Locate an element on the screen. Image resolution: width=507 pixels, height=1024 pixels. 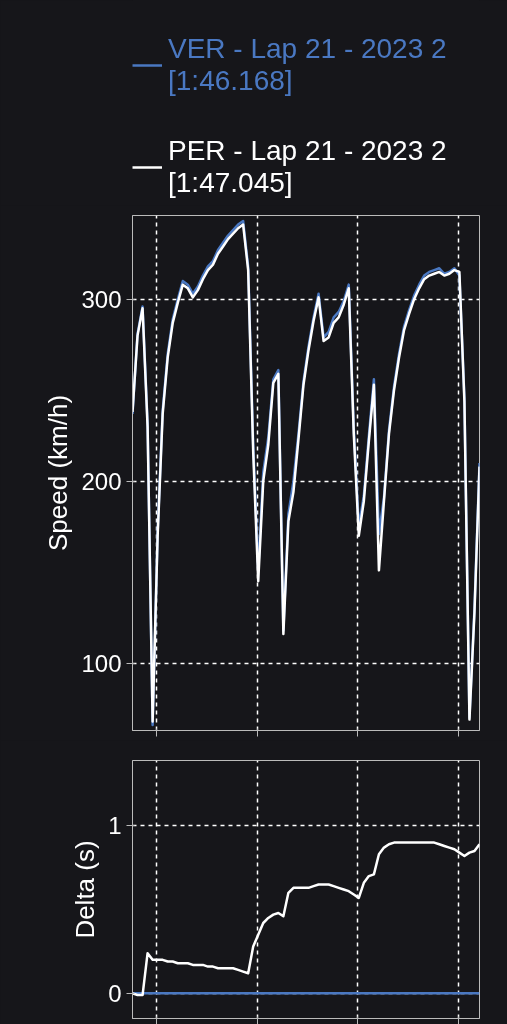
legend-label: VER - Lap 21 - 2023 2 [1:46.168] is located at coordinates (307, 65).